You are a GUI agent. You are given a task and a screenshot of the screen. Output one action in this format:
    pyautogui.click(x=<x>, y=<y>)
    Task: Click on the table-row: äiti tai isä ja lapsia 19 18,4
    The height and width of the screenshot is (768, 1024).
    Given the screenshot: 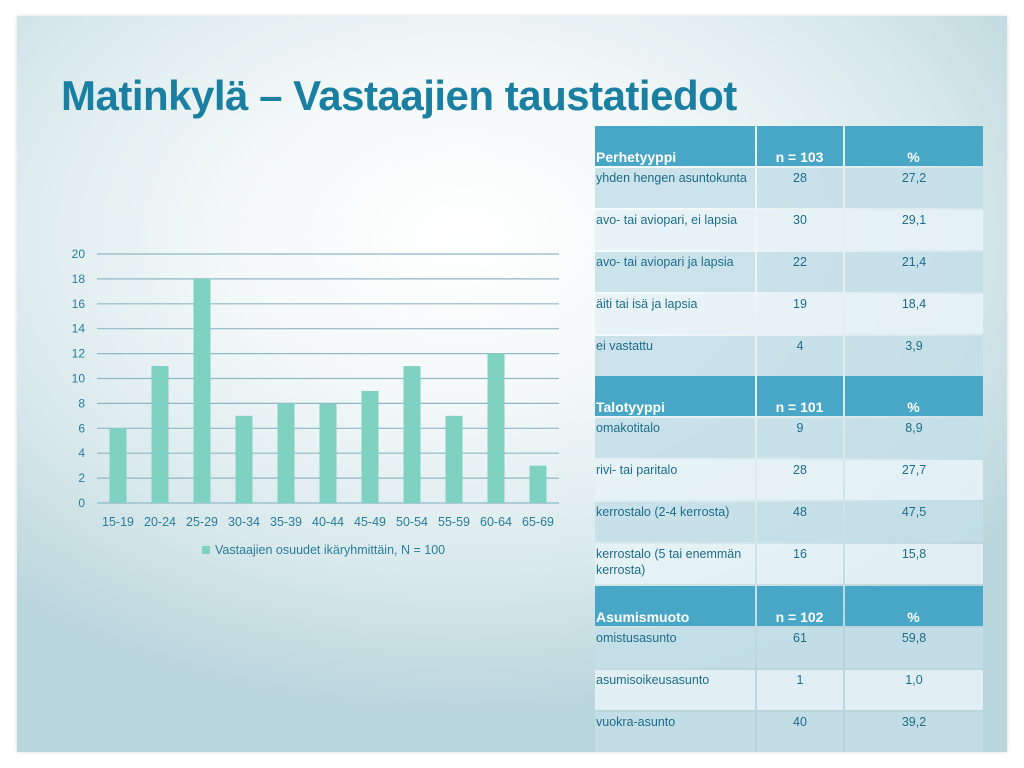 What is the action you would take?
    pyautogui.click(x=789, y=314)
    